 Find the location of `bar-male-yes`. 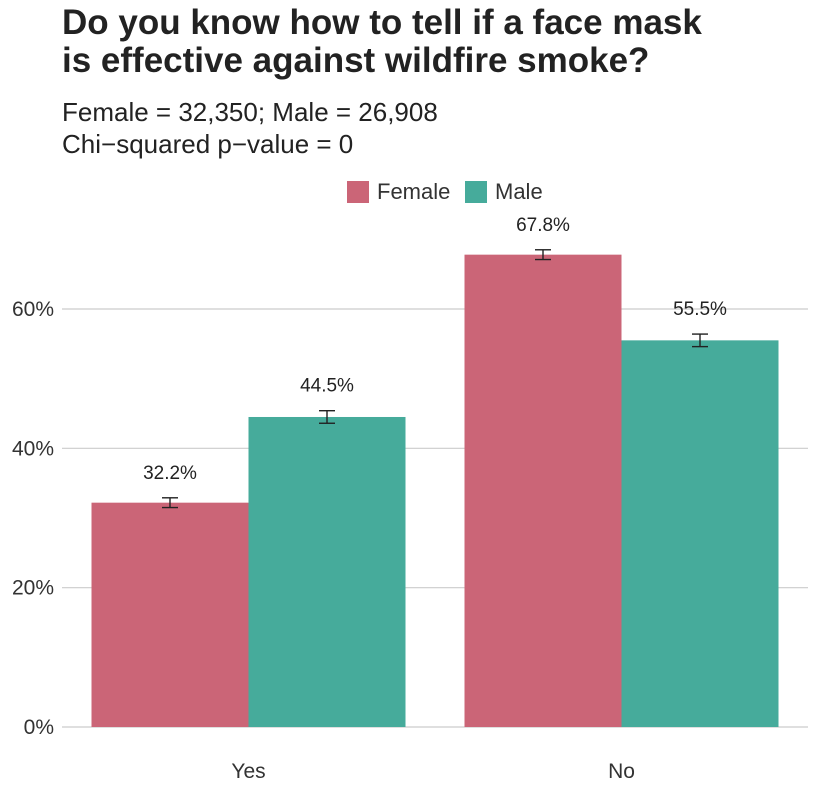

bar-male-yes is located at coordinates (327, 571).